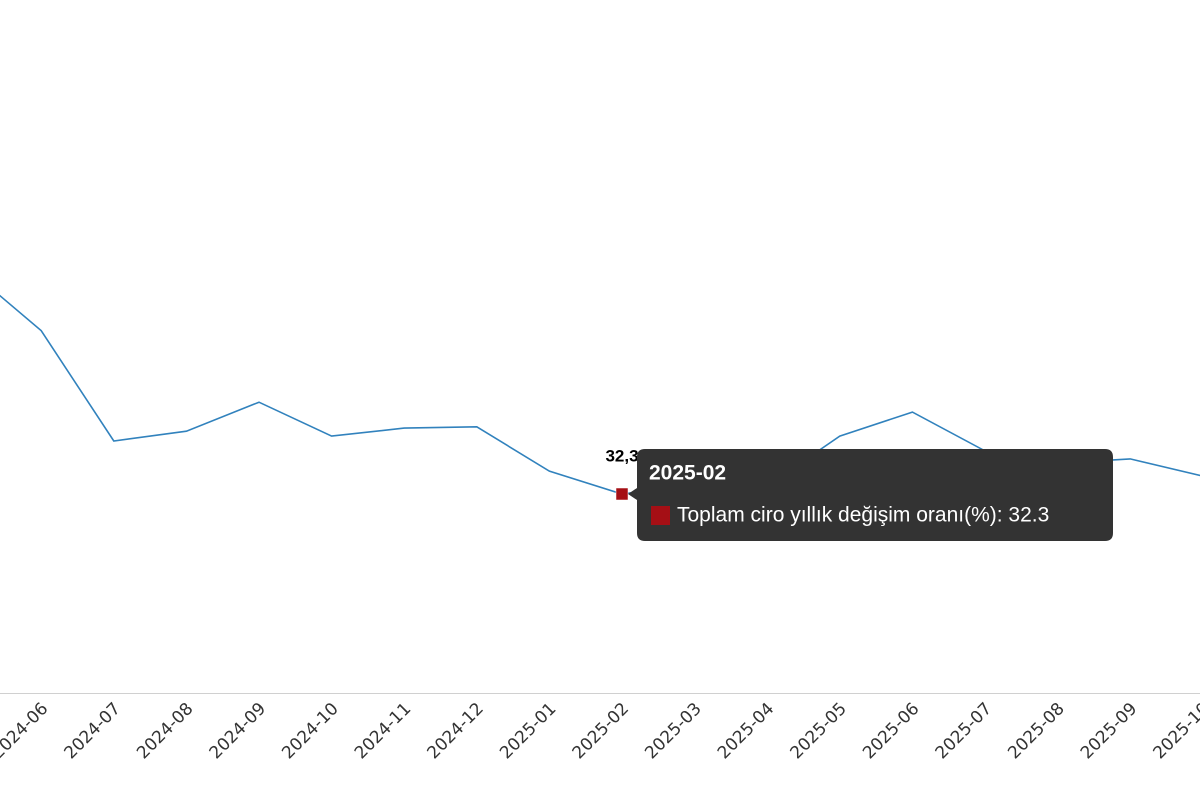  What do you see at coordinates (1175, 731) in the screenshot?
I see `x-tick-label: 2025-10` at bounding box center [1175, 731].